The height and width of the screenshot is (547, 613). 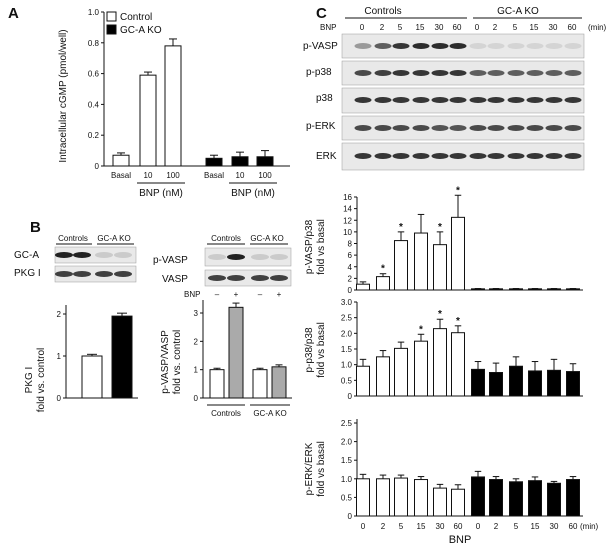 I want to click on c-time-bottom-1: 2, so click(x=383, y=526).